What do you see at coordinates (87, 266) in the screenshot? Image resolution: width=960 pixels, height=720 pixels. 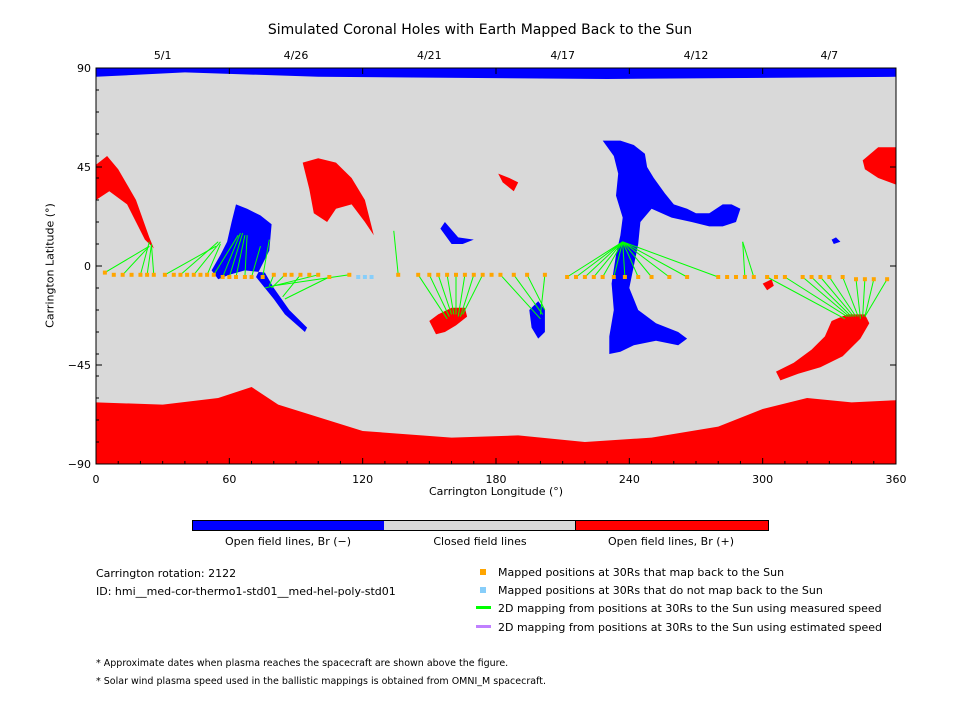 I see `y-tick-label: 0` at bounding box center [87, 266].